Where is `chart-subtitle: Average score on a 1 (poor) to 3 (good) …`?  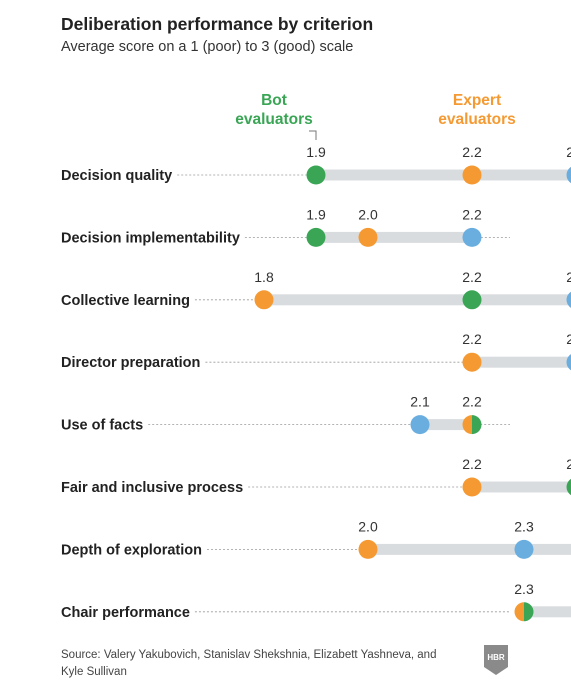
chart-subtitle: Average score on a 1 (poor) to 3 (good) … is located at coordinates (207, 47).